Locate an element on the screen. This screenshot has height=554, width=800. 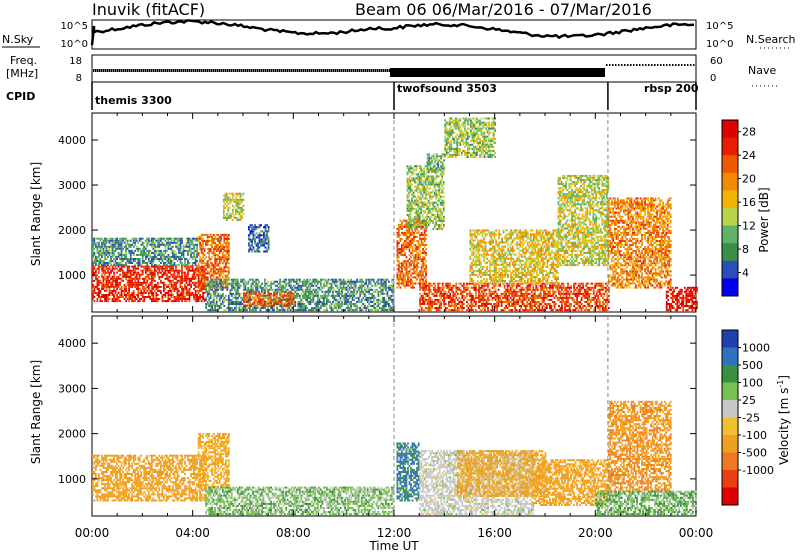
nsky-label: N.Sky is located at coordinates (18, 39).